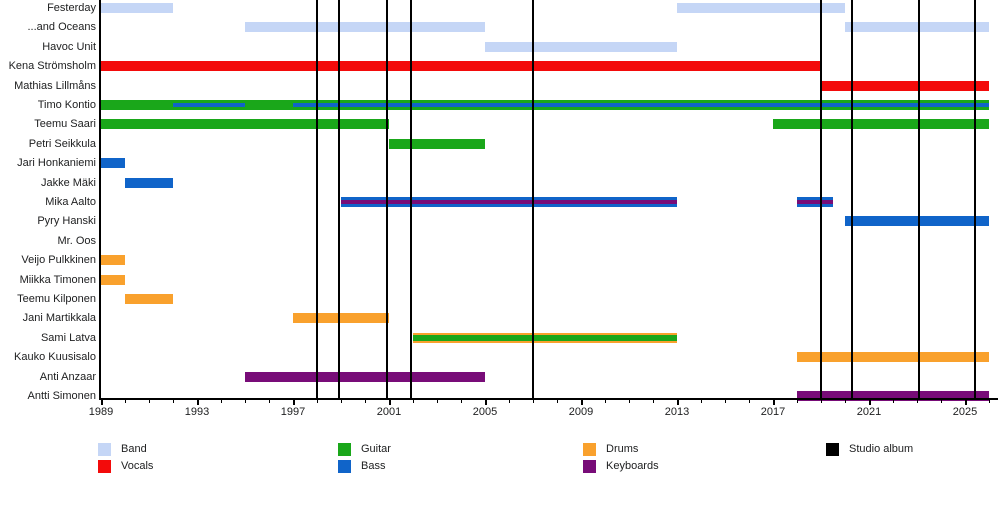 This screenshot has width=1000, height=520. What do you see at coordinates (68, 182) in the screenshot?
I see `member-label: Jakke Mäki` at bounding box center [68, 182].